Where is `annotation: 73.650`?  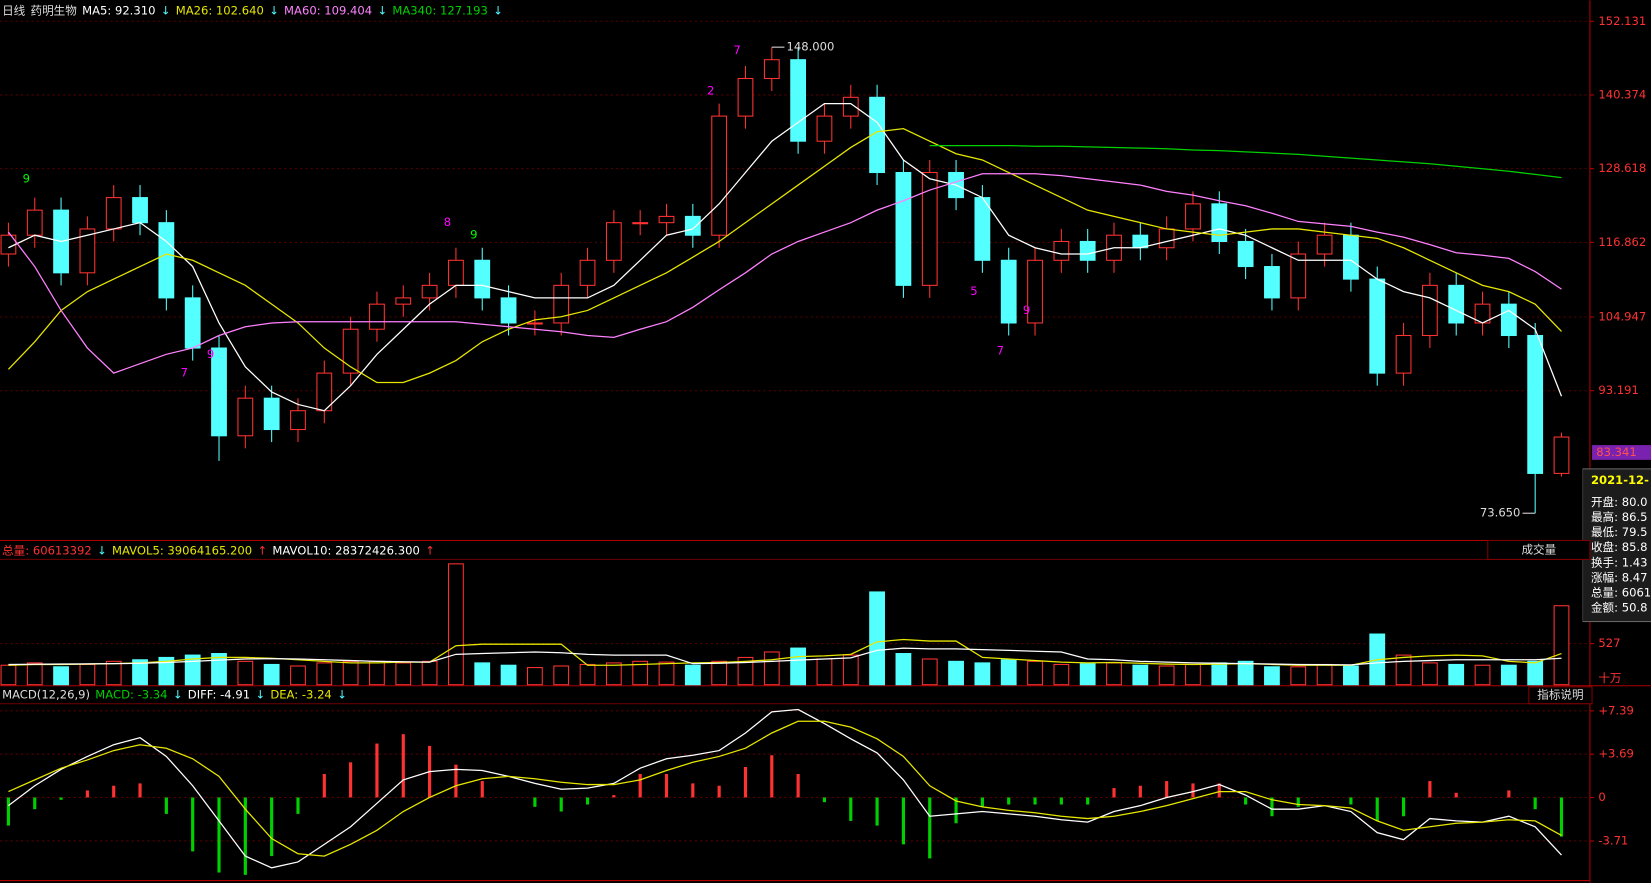
annotation: 73.650 is located at coordinates (1500, 513).